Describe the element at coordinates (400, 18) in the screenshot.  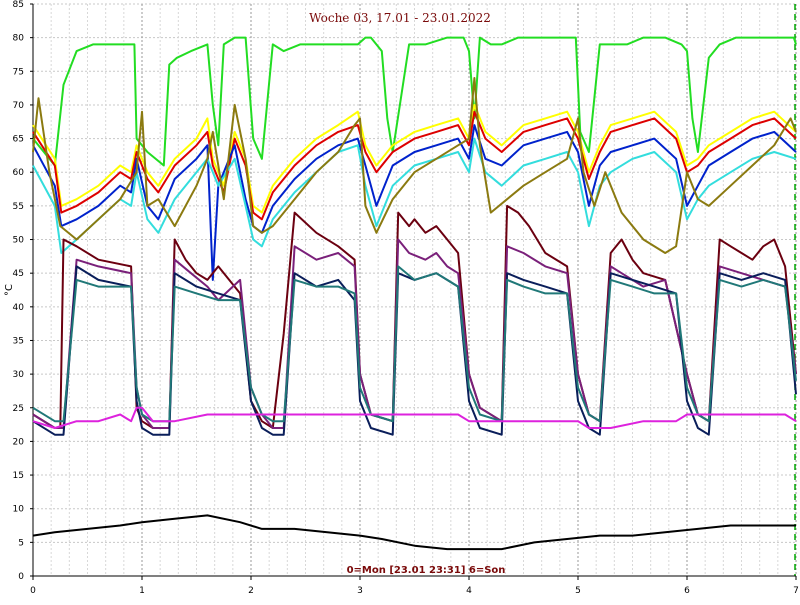
I see `chart-title: Woche 03, 17.01 - 23.01.2022` at that location.